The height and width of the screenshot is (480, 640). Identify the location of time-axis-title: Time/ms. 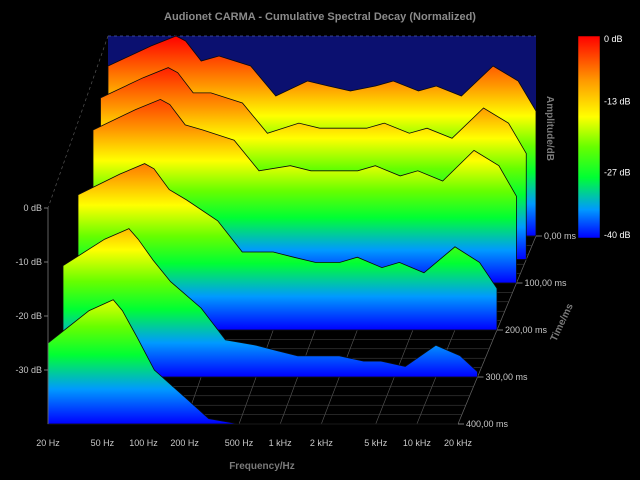
(562, 323).